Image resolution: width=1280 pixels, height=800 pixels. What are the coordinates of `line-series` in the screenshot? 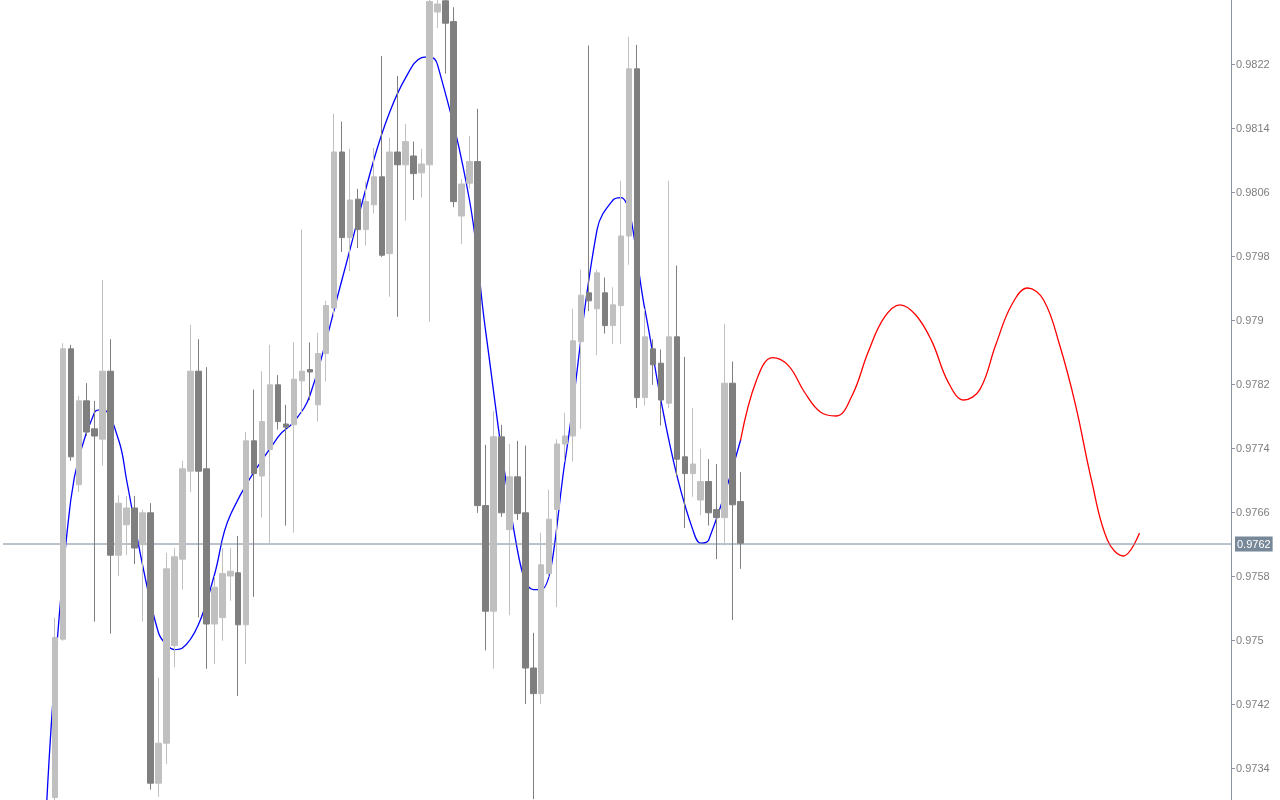 It's located at (939, 422).